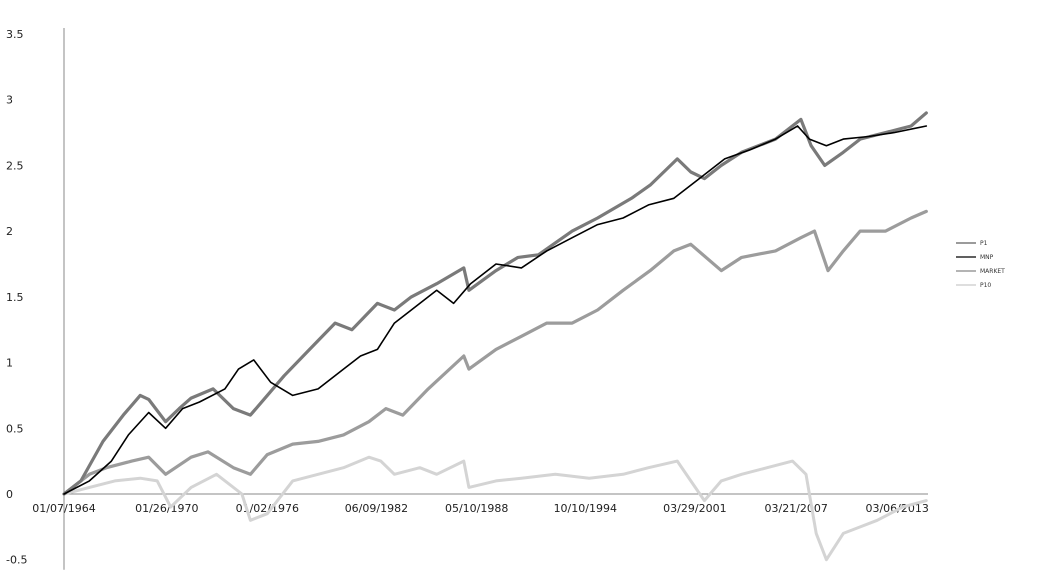  Describe the element at coordinates (9, 100) in the screenshot. I see `y-tick-label: 3` at that location.